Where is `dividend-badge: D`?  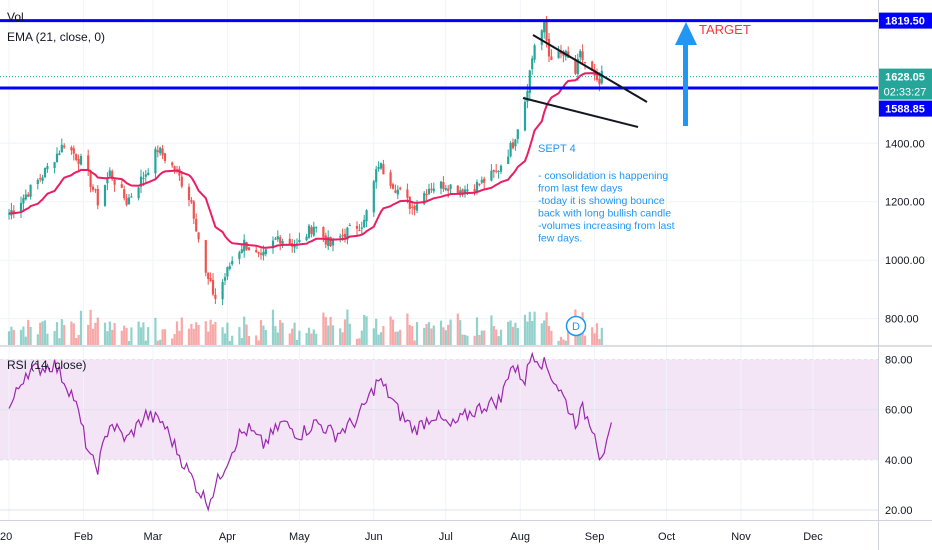 dividend-badge: D is located at coordinates (576, 326).